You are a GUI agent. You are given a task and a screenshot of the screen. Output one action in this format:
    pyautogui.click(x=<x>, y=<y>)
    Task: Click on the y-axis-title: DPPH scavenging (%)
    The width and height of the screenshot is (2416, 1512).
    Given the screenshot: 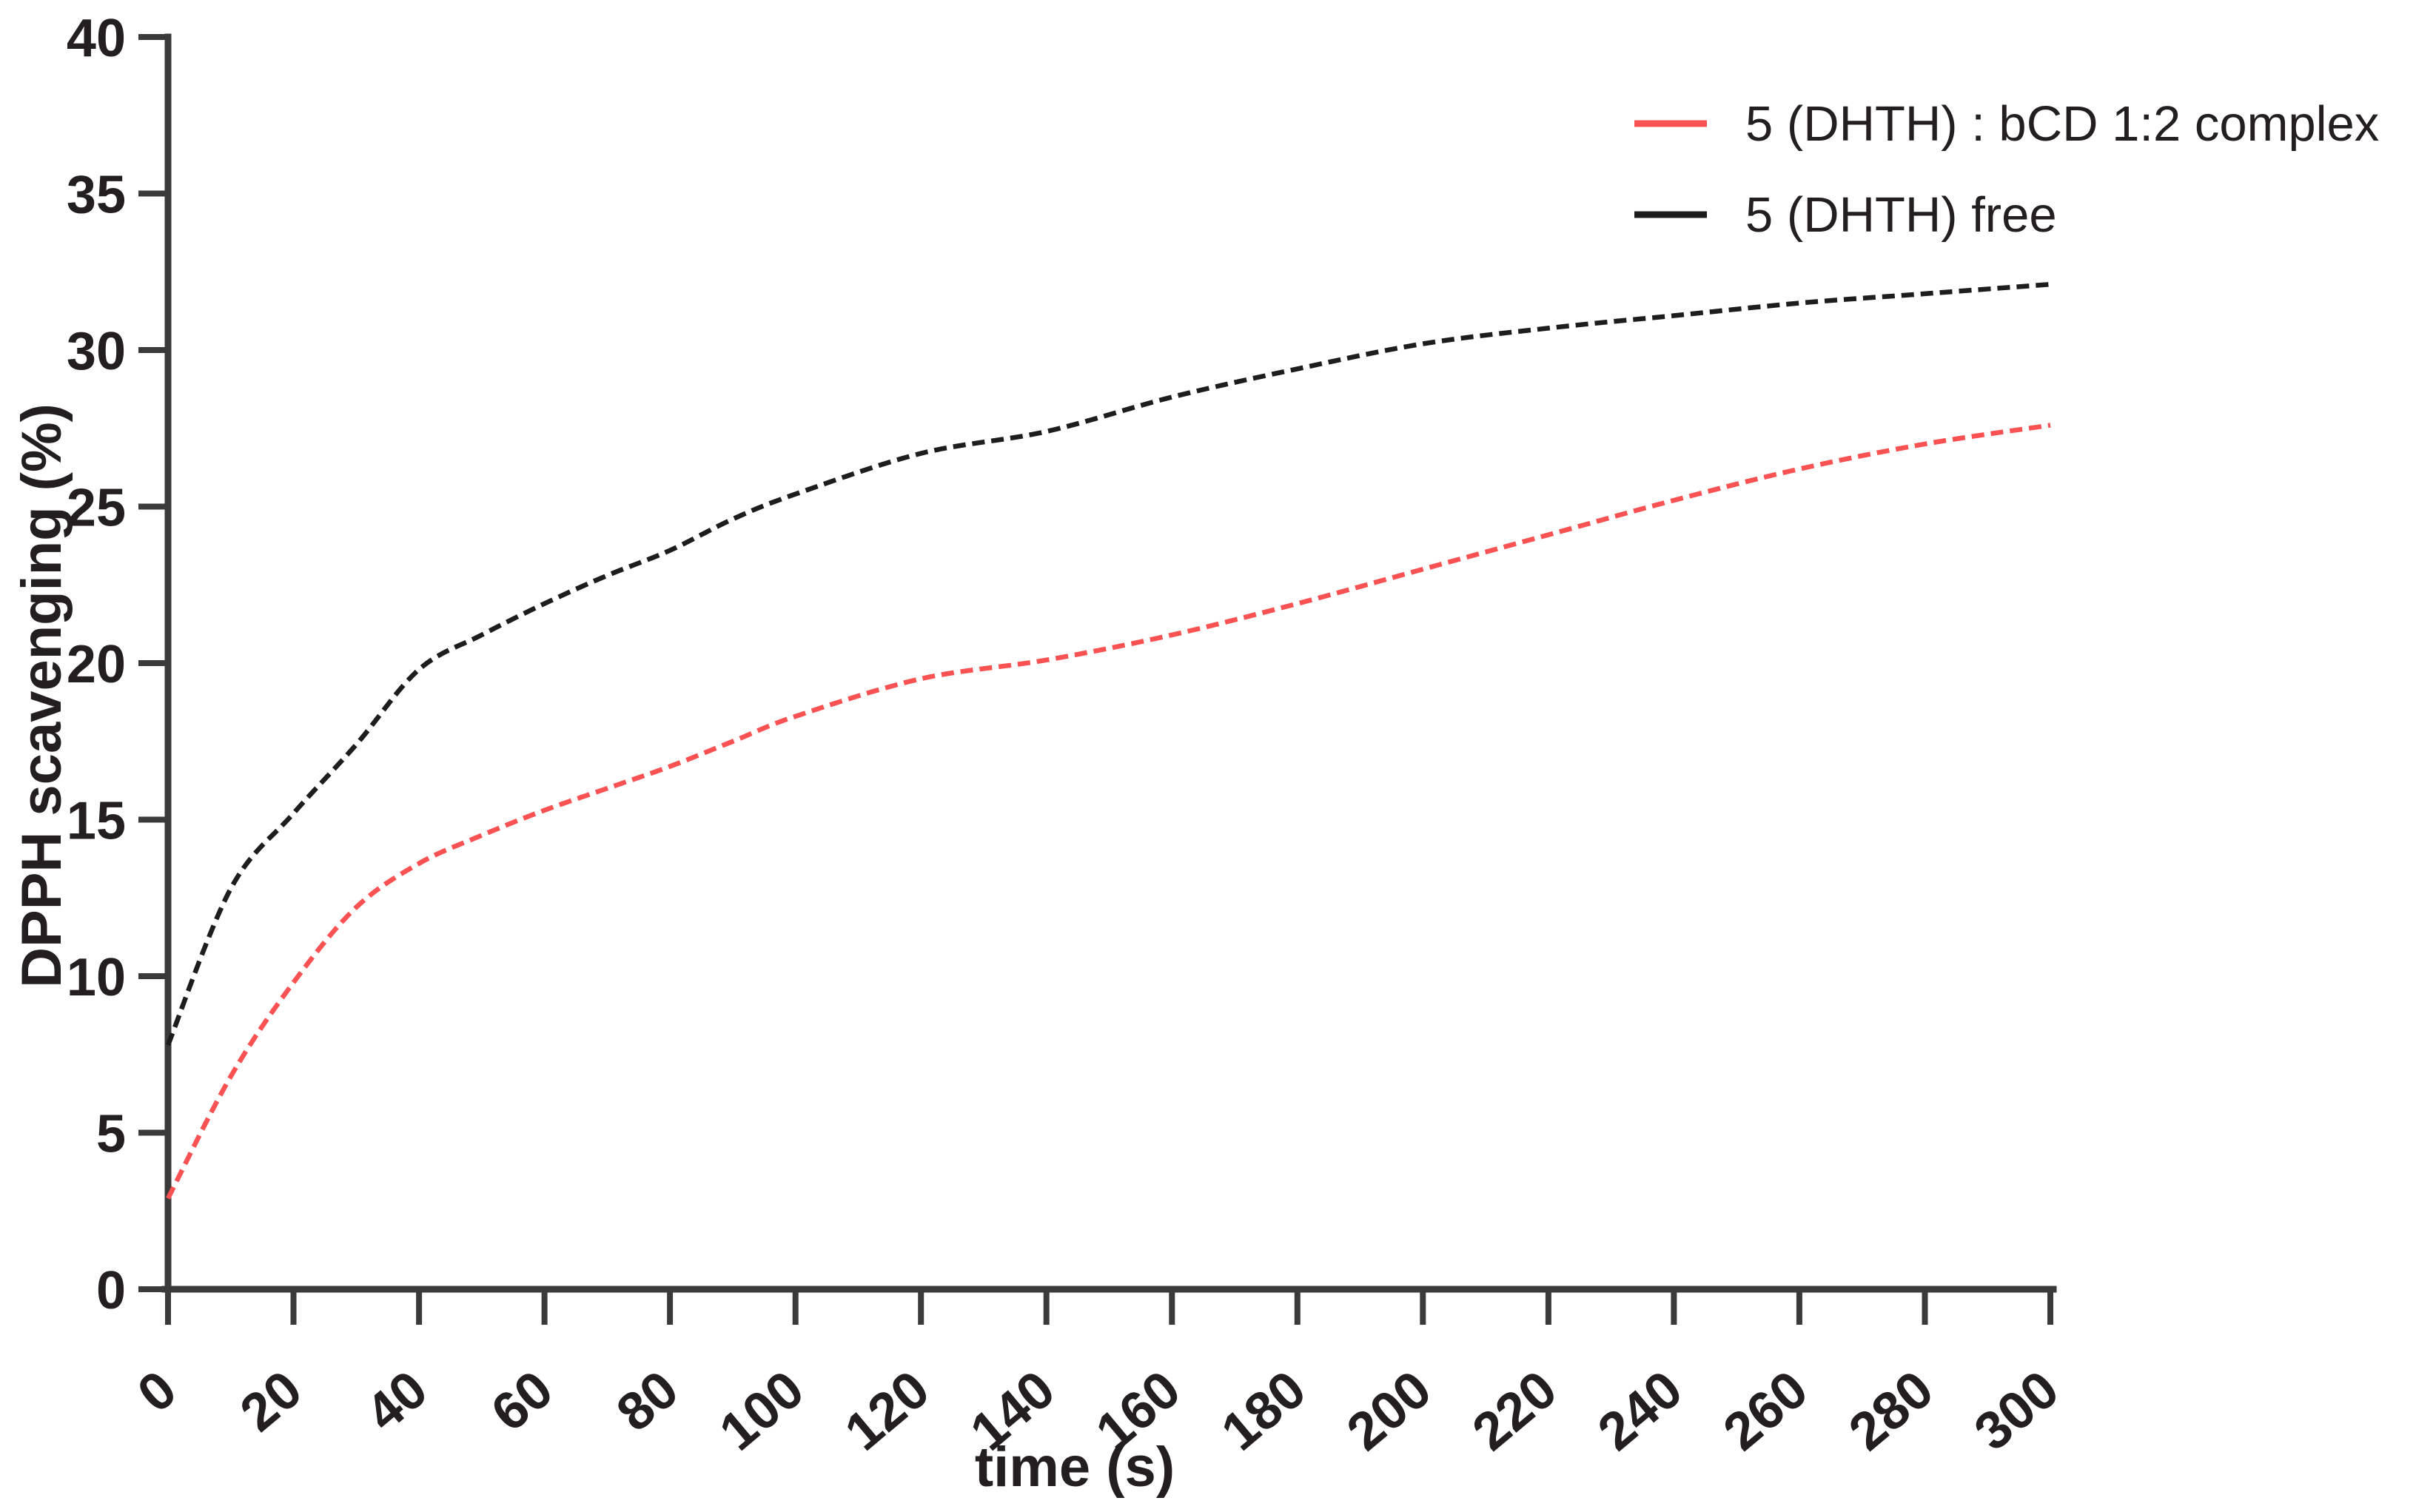 What is the action you would take?
    pyautogui.click(x=41, y=695)
    